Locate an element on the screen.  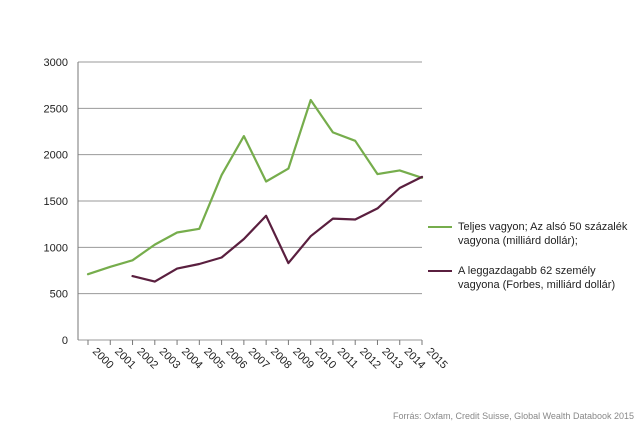
x-tick-label: 2006 is located at coordinates (236, 359).